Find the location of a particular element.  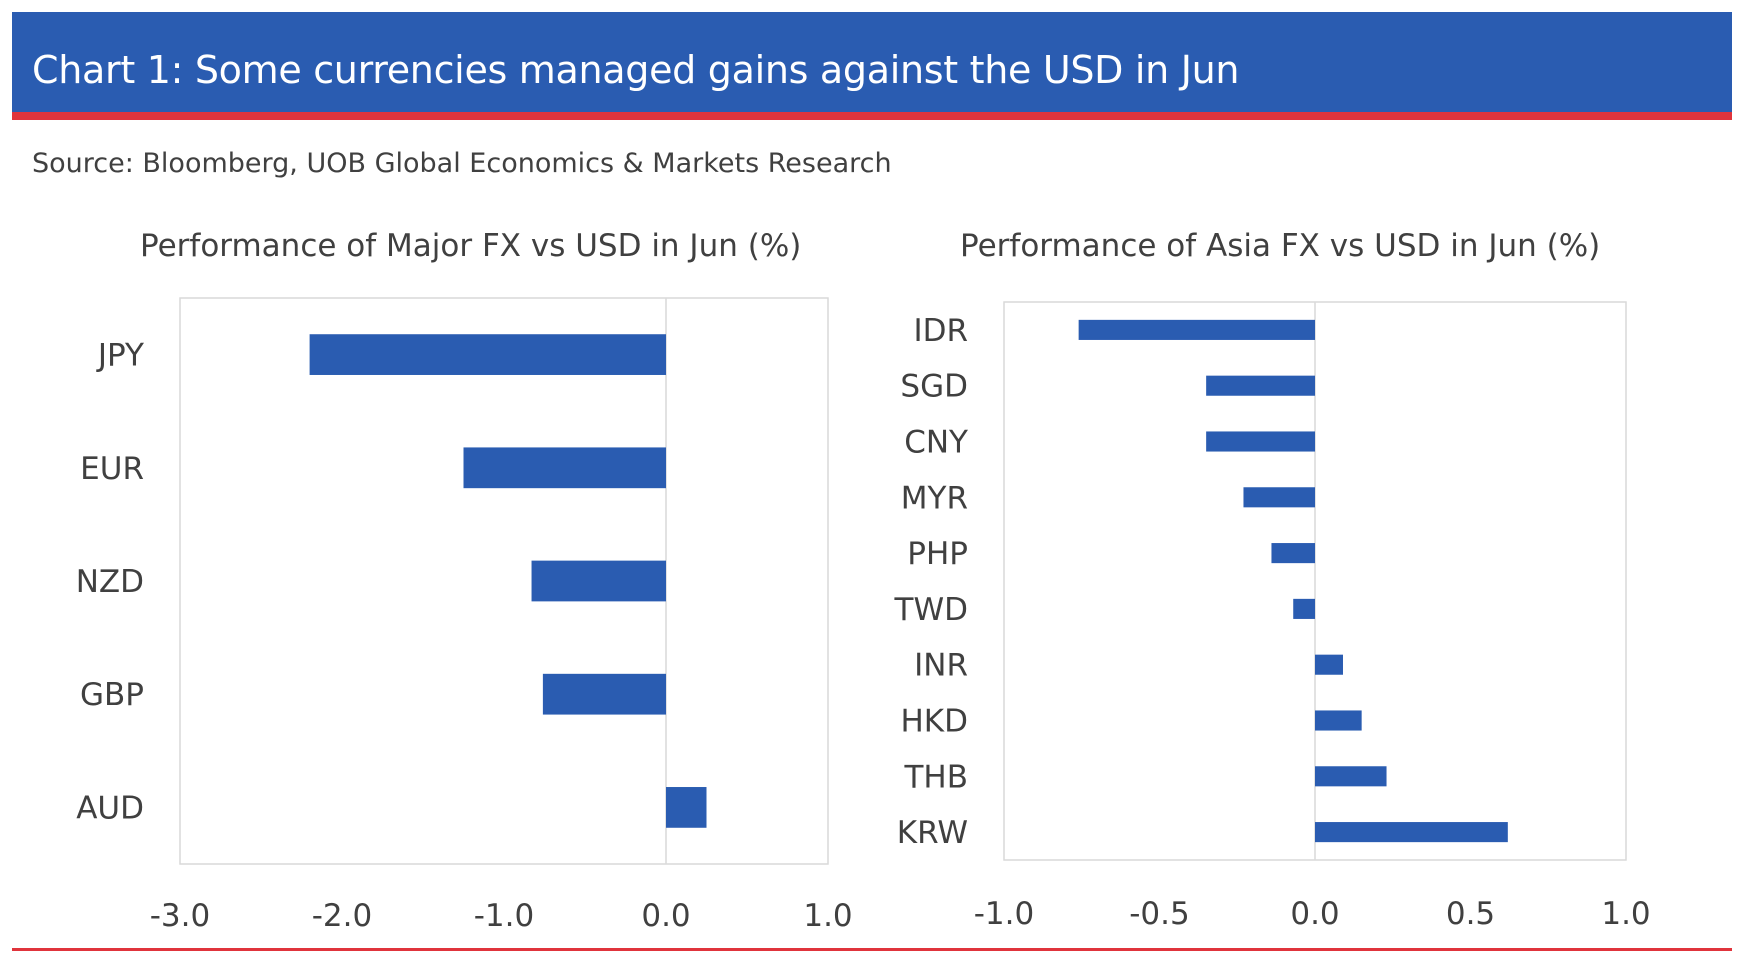

major-category-label: JPY is located at coordinates (120, 356).